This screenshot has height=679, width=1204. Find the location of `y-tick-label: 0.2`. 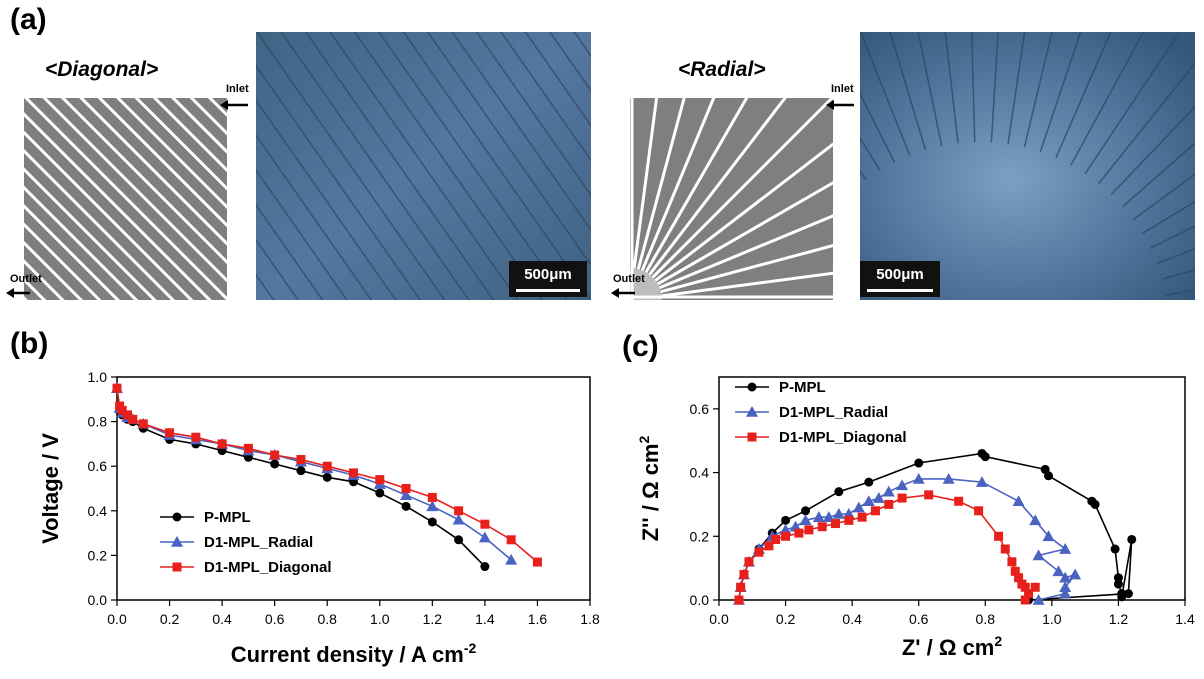

y-tick-label: 0.2 is located at coordinates (98, 555).